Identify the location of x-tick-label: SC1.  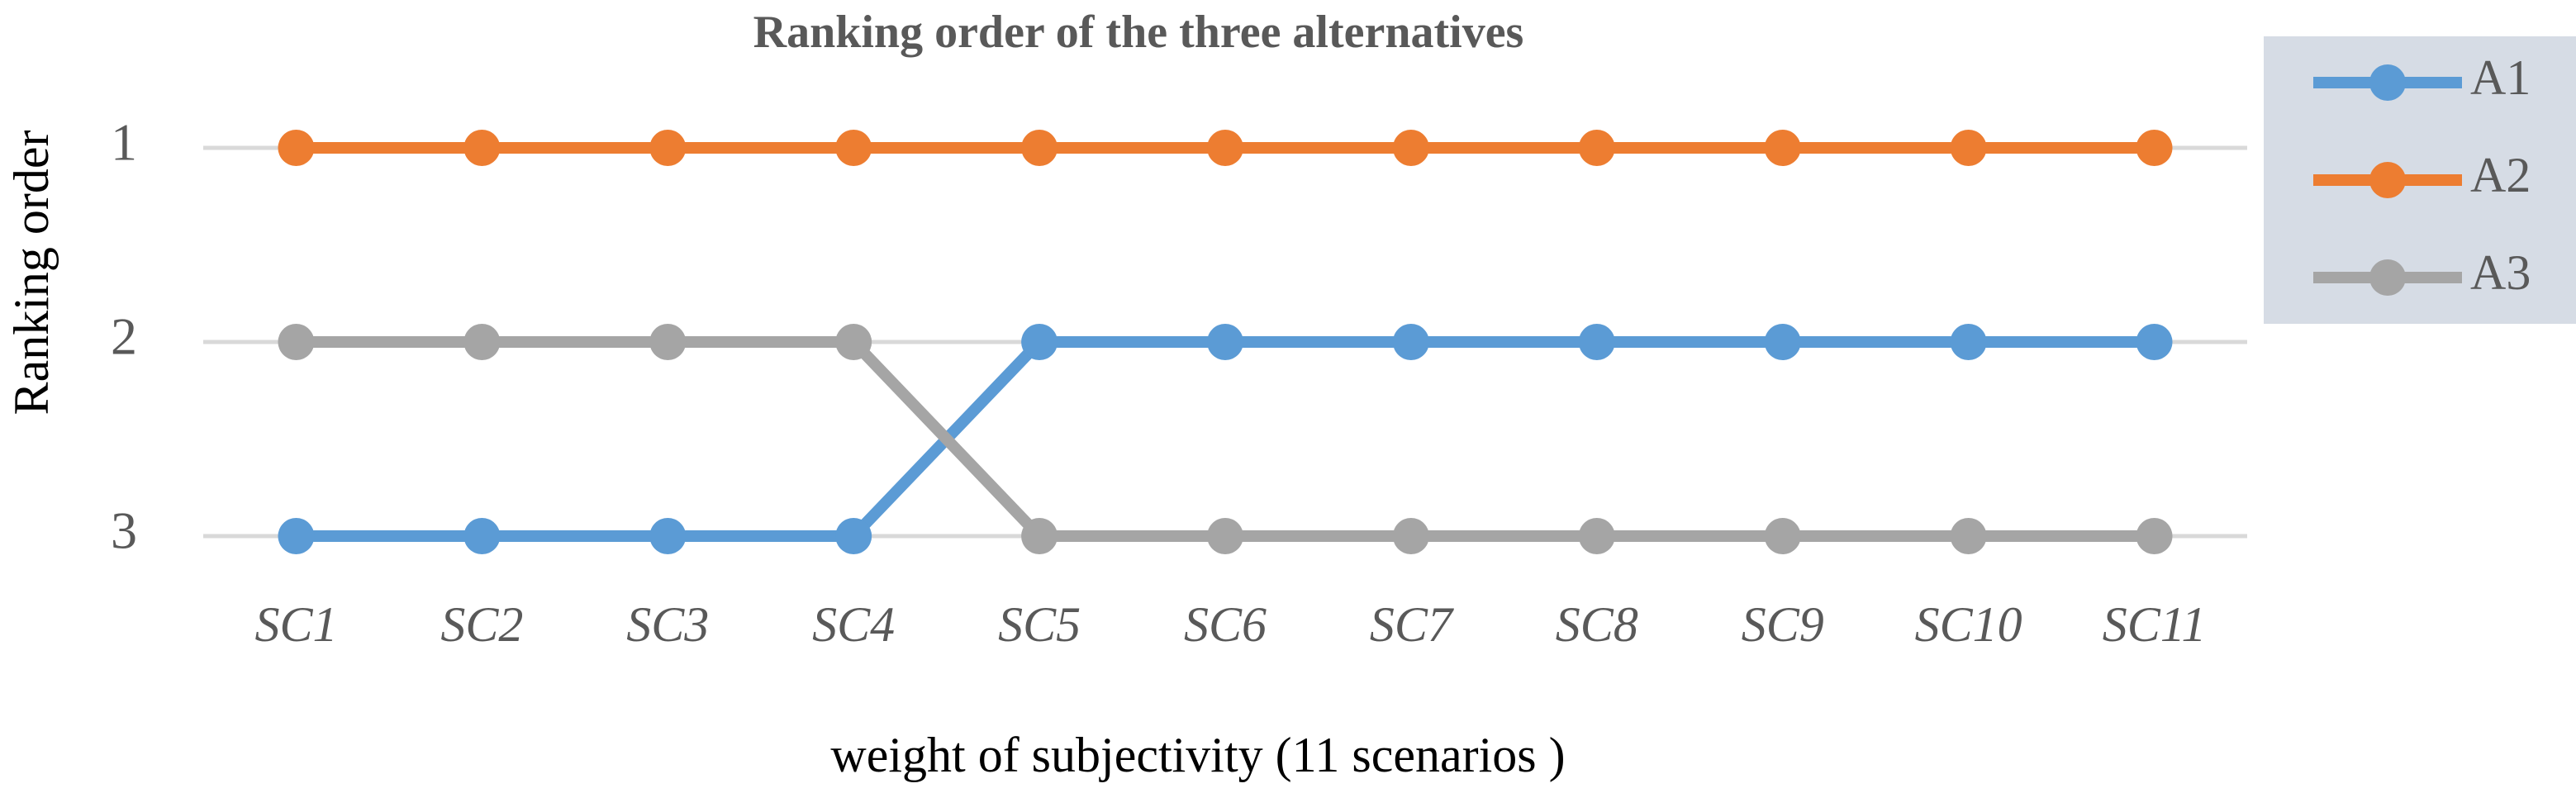
(295, 624).